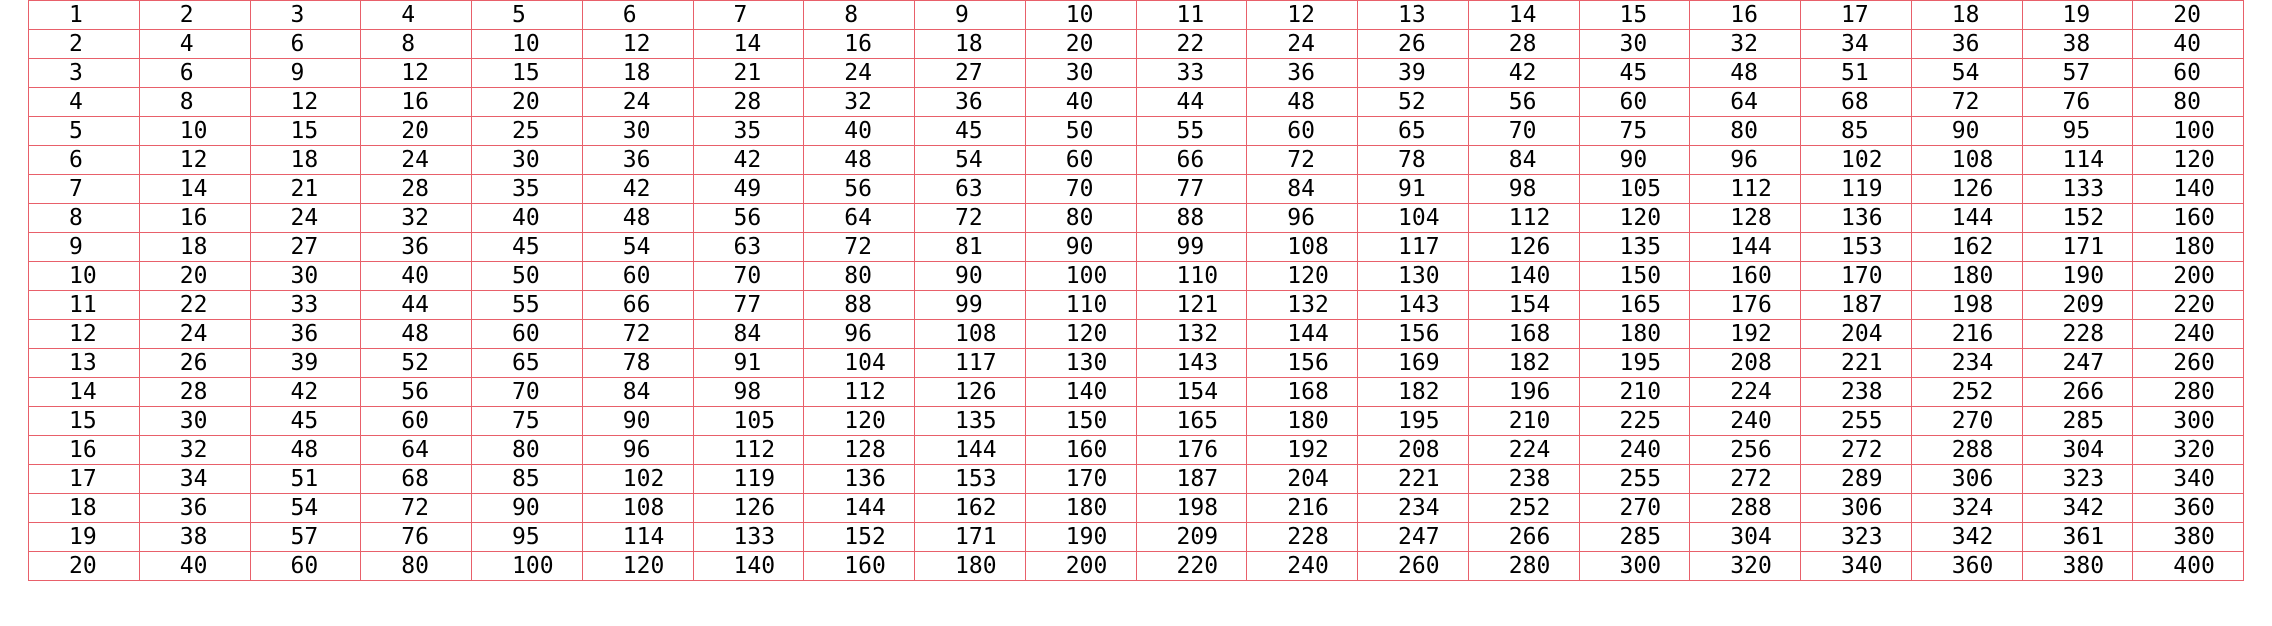  Describe the element at coordinates (1523, 566) in the screenshot. I see `table-cell: 280` at that location.